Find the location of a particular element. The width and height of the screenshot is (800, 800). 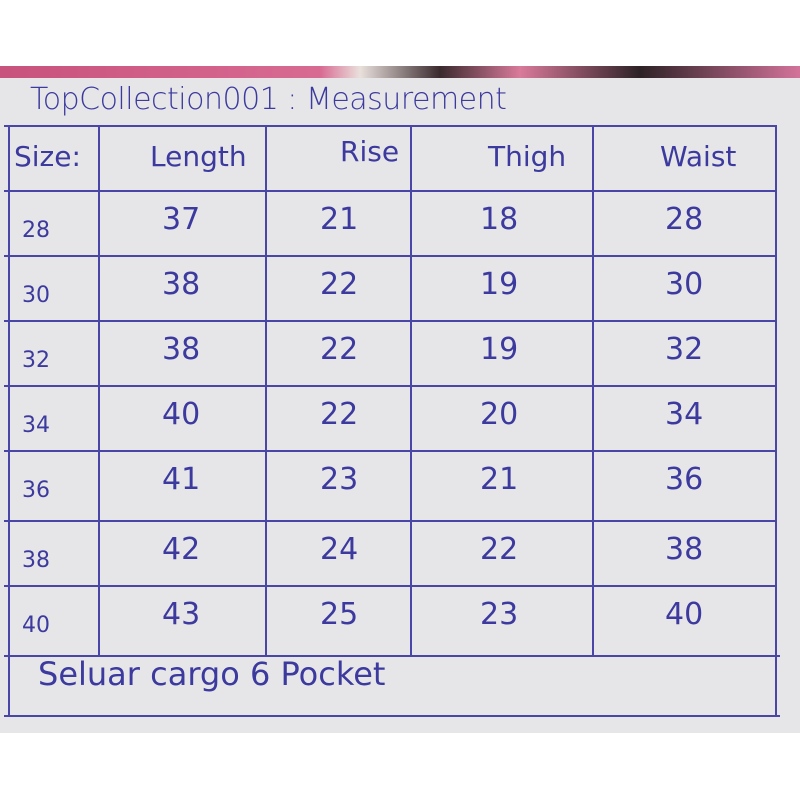

cell-size: 36 is located at coordinates (36, 490).